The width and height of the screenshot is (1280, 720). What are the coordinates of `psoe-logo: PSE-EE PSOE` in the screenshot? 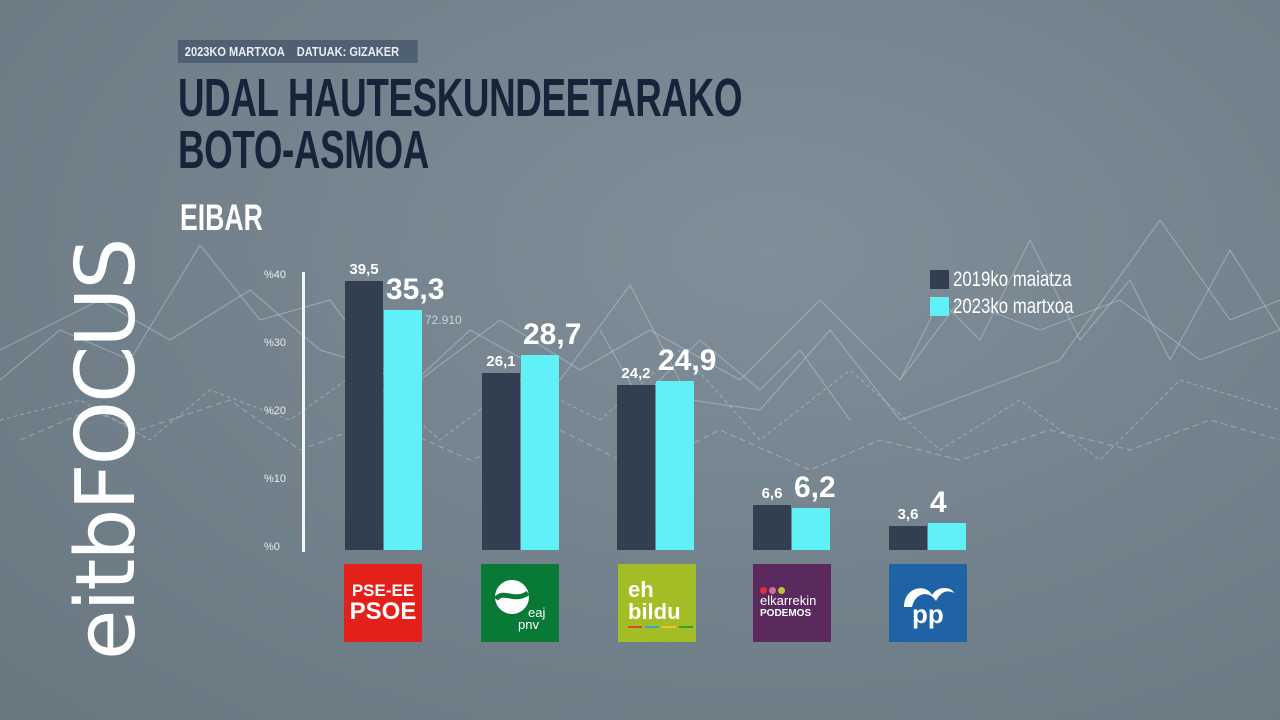 It's located at (383, 603).